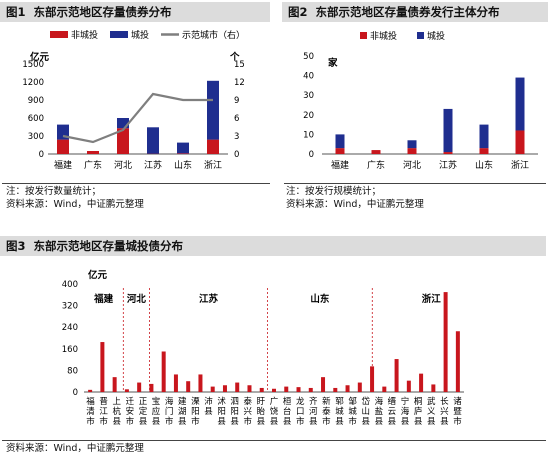 This screenshot has height=460, width=550. Describe the element at coordinates (444, 411) in the screenshot. I see `x-tick-label: 长兴县` at that location.